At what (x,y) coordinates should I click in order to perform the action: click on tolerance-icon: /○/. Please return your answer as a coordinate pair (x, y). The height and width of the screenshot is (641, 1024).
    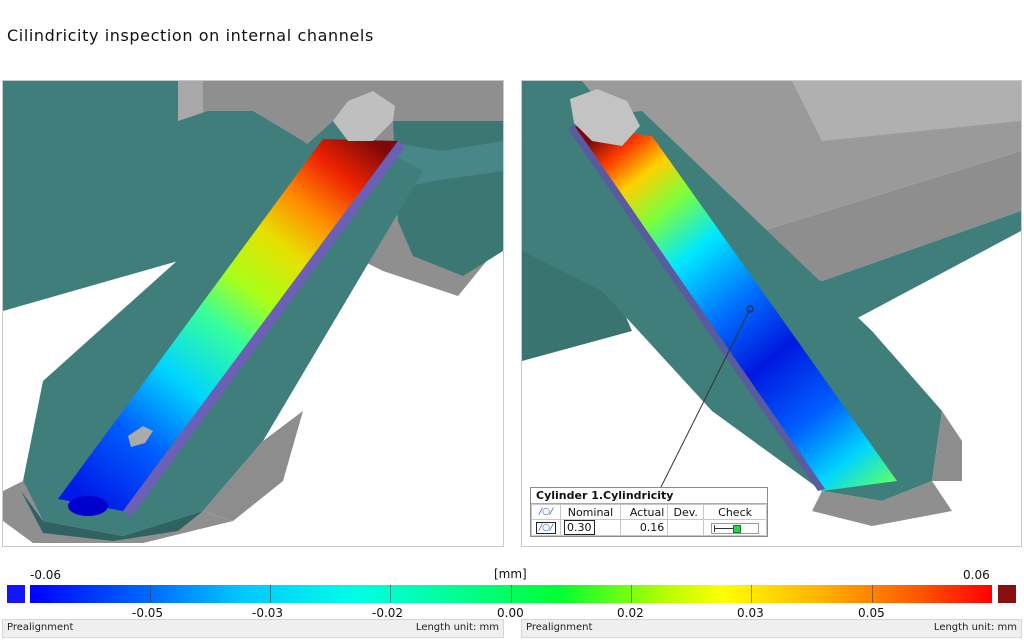
    Looking at the image, I should click on (546, 527).